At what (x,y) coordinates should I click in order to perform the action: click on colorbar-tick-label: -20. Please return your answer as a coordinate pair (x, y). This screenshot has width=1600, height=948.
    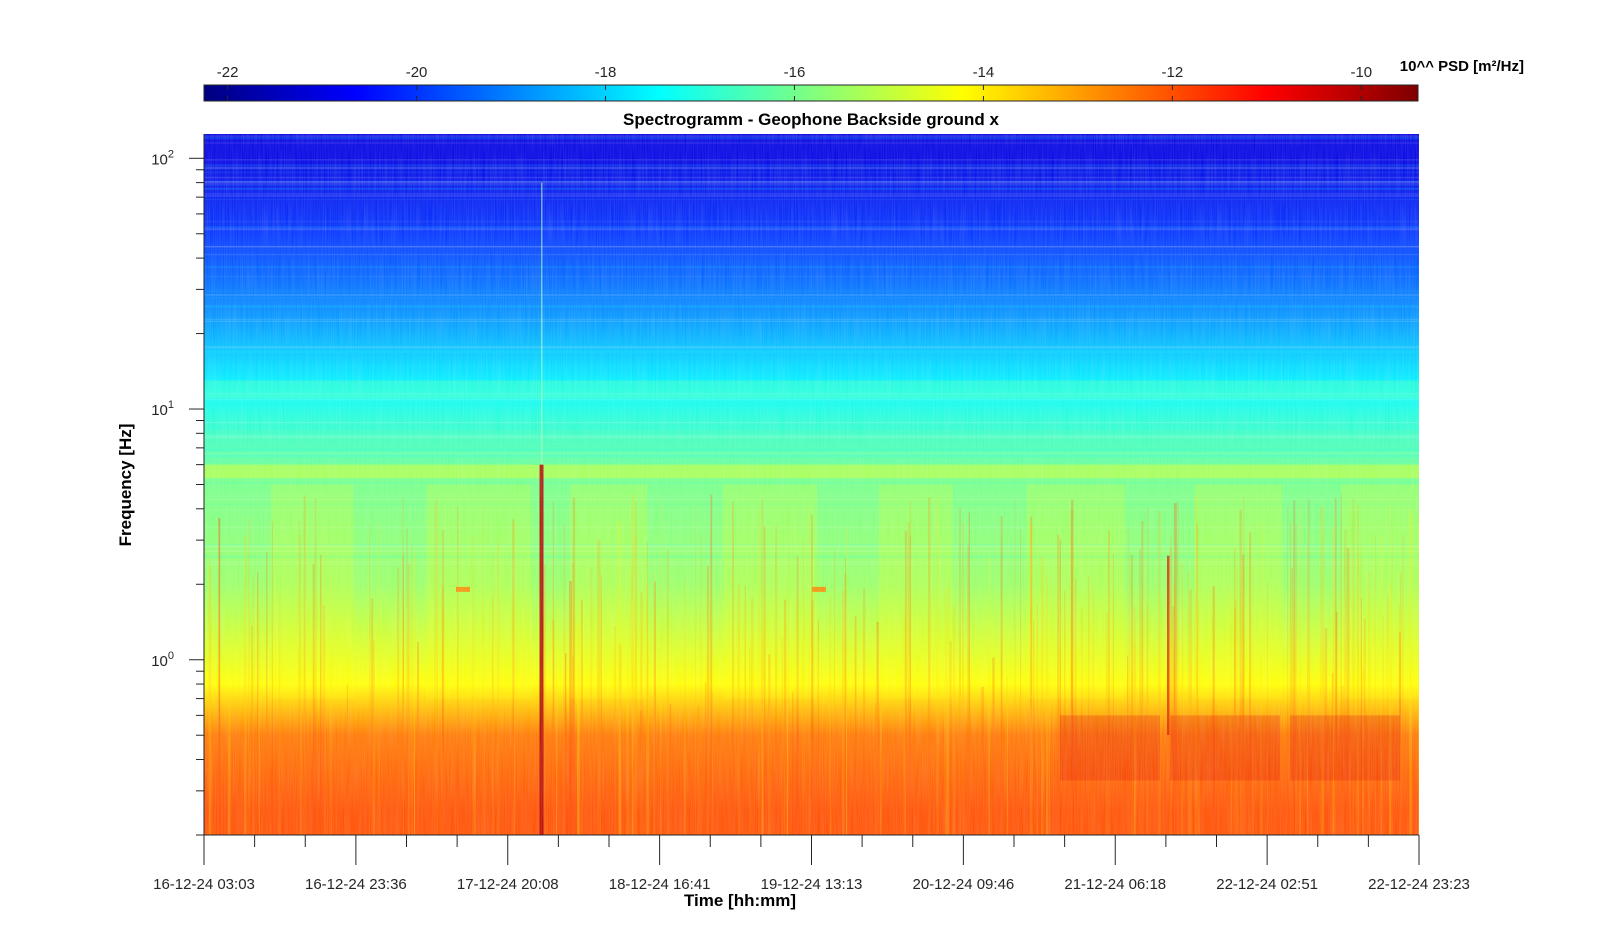
    Looking at the image, I should click on (417, 72).